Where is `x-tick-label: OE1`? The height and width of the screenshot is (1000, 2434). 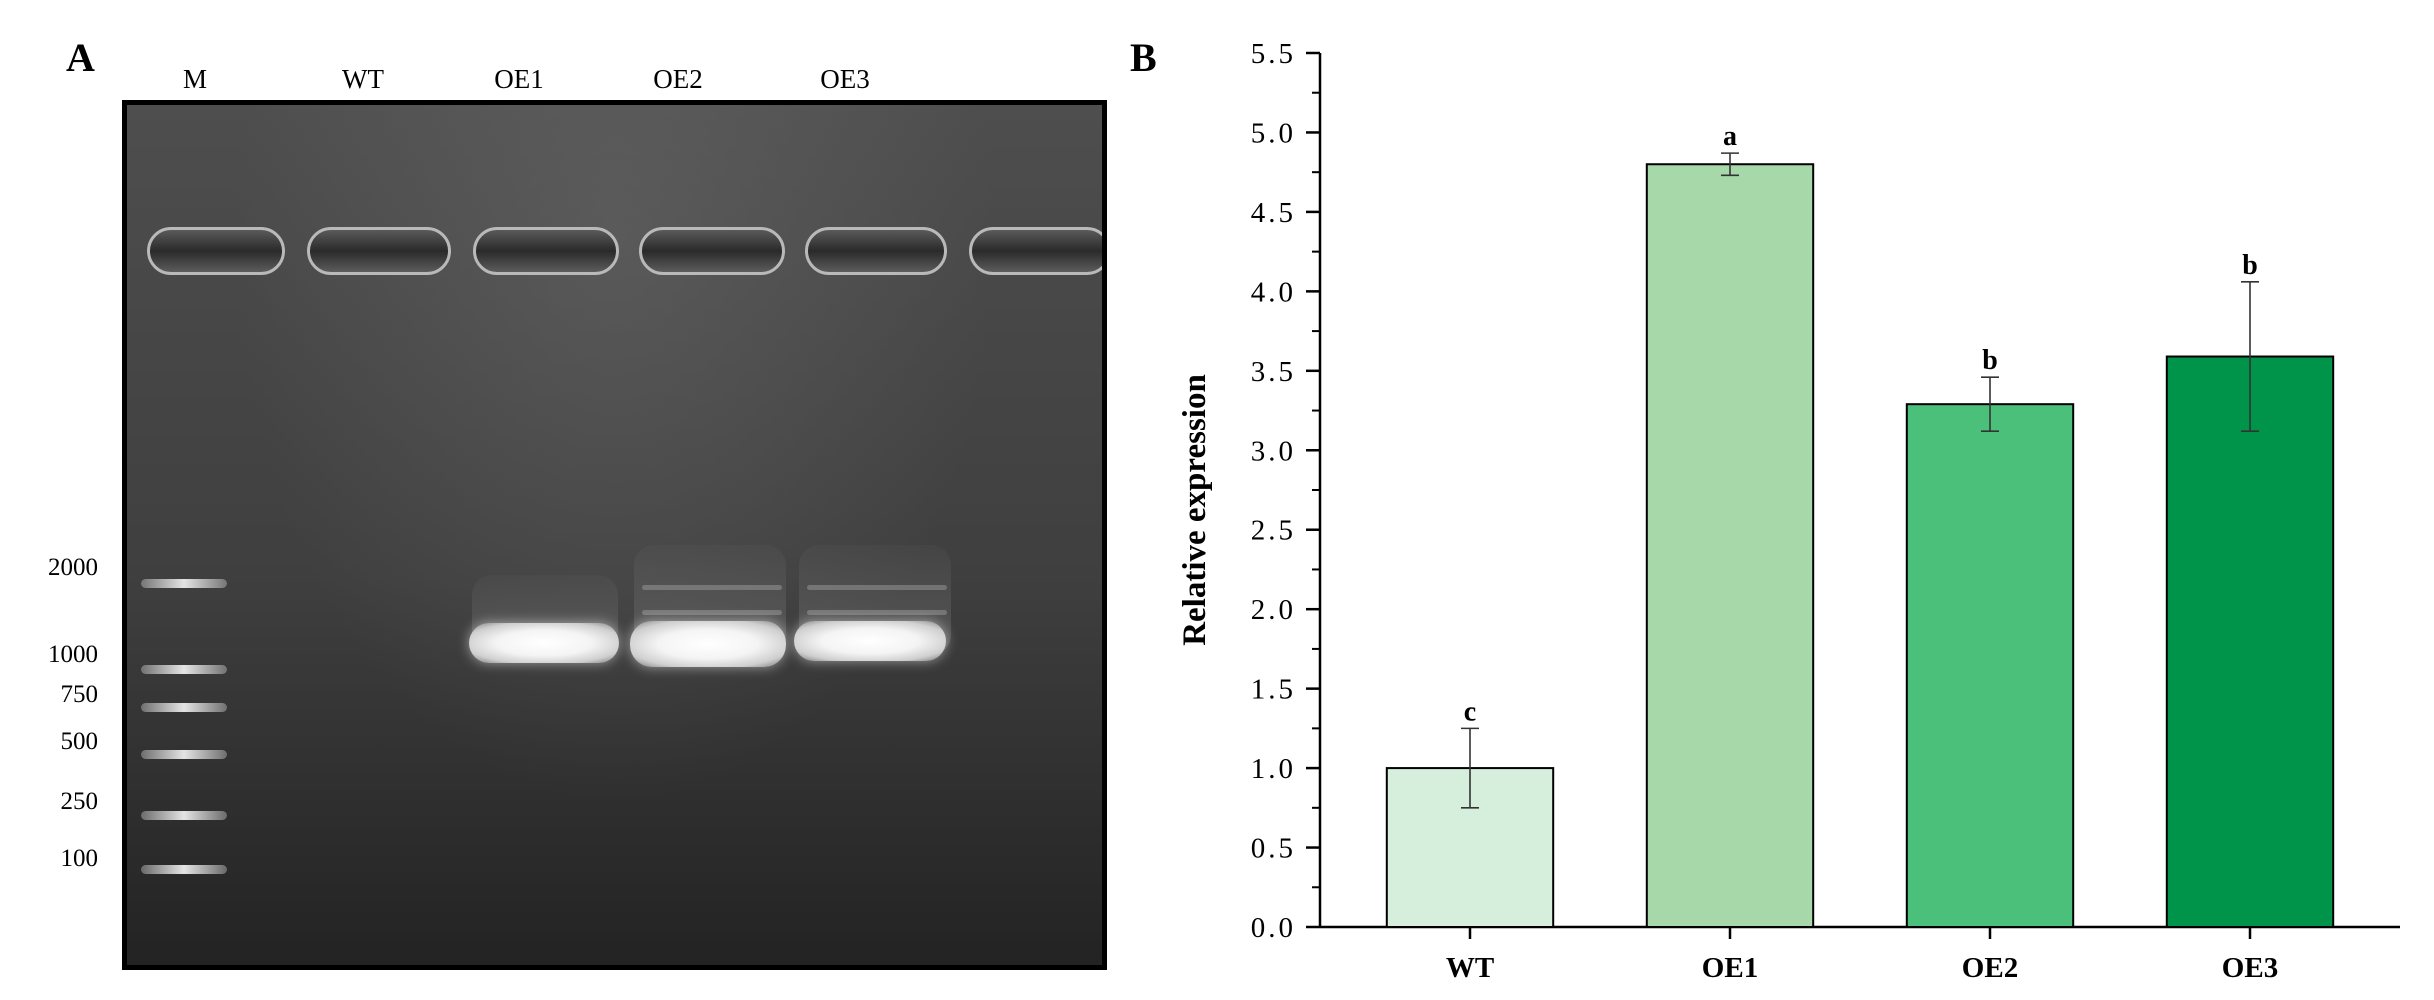
x-tick-label: OE1 is located at coordinates (1730, 968).